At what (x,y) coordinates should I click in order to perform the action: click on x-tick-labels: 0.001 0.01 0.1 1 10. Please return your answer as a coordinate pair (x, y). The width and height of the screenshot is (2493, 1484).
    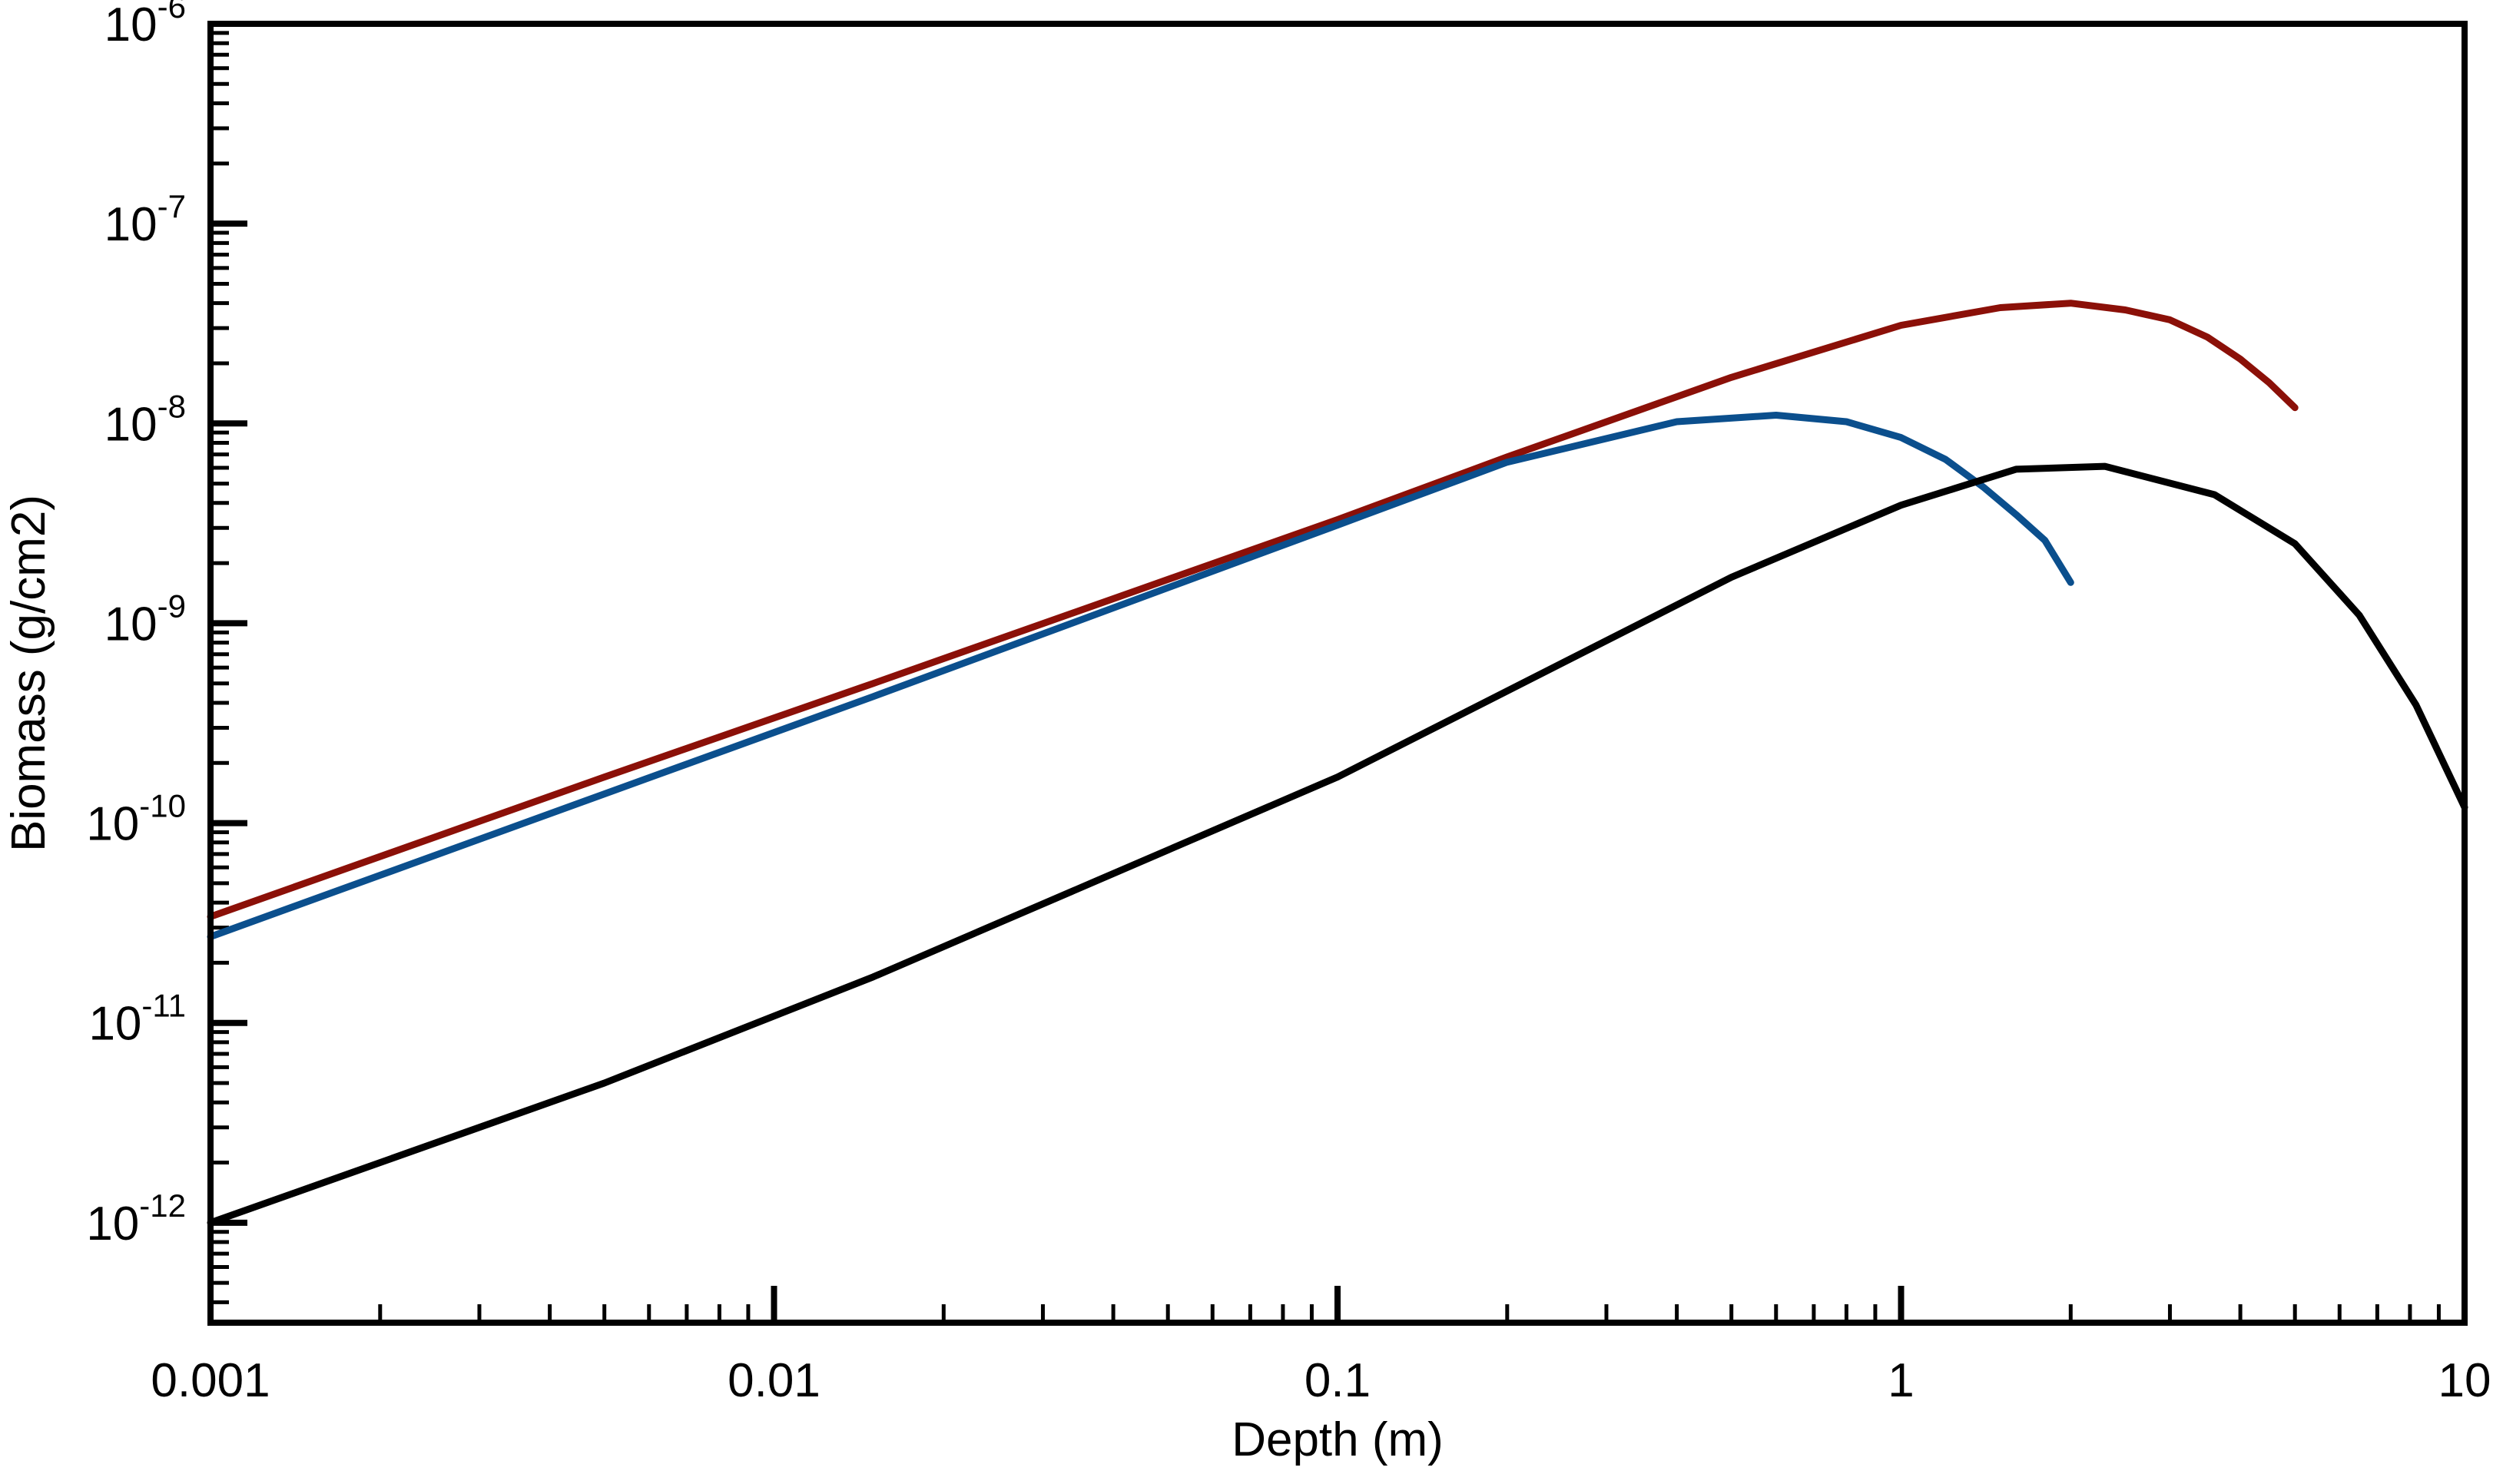
    Looking at the image, I should click on (1321, 1380).